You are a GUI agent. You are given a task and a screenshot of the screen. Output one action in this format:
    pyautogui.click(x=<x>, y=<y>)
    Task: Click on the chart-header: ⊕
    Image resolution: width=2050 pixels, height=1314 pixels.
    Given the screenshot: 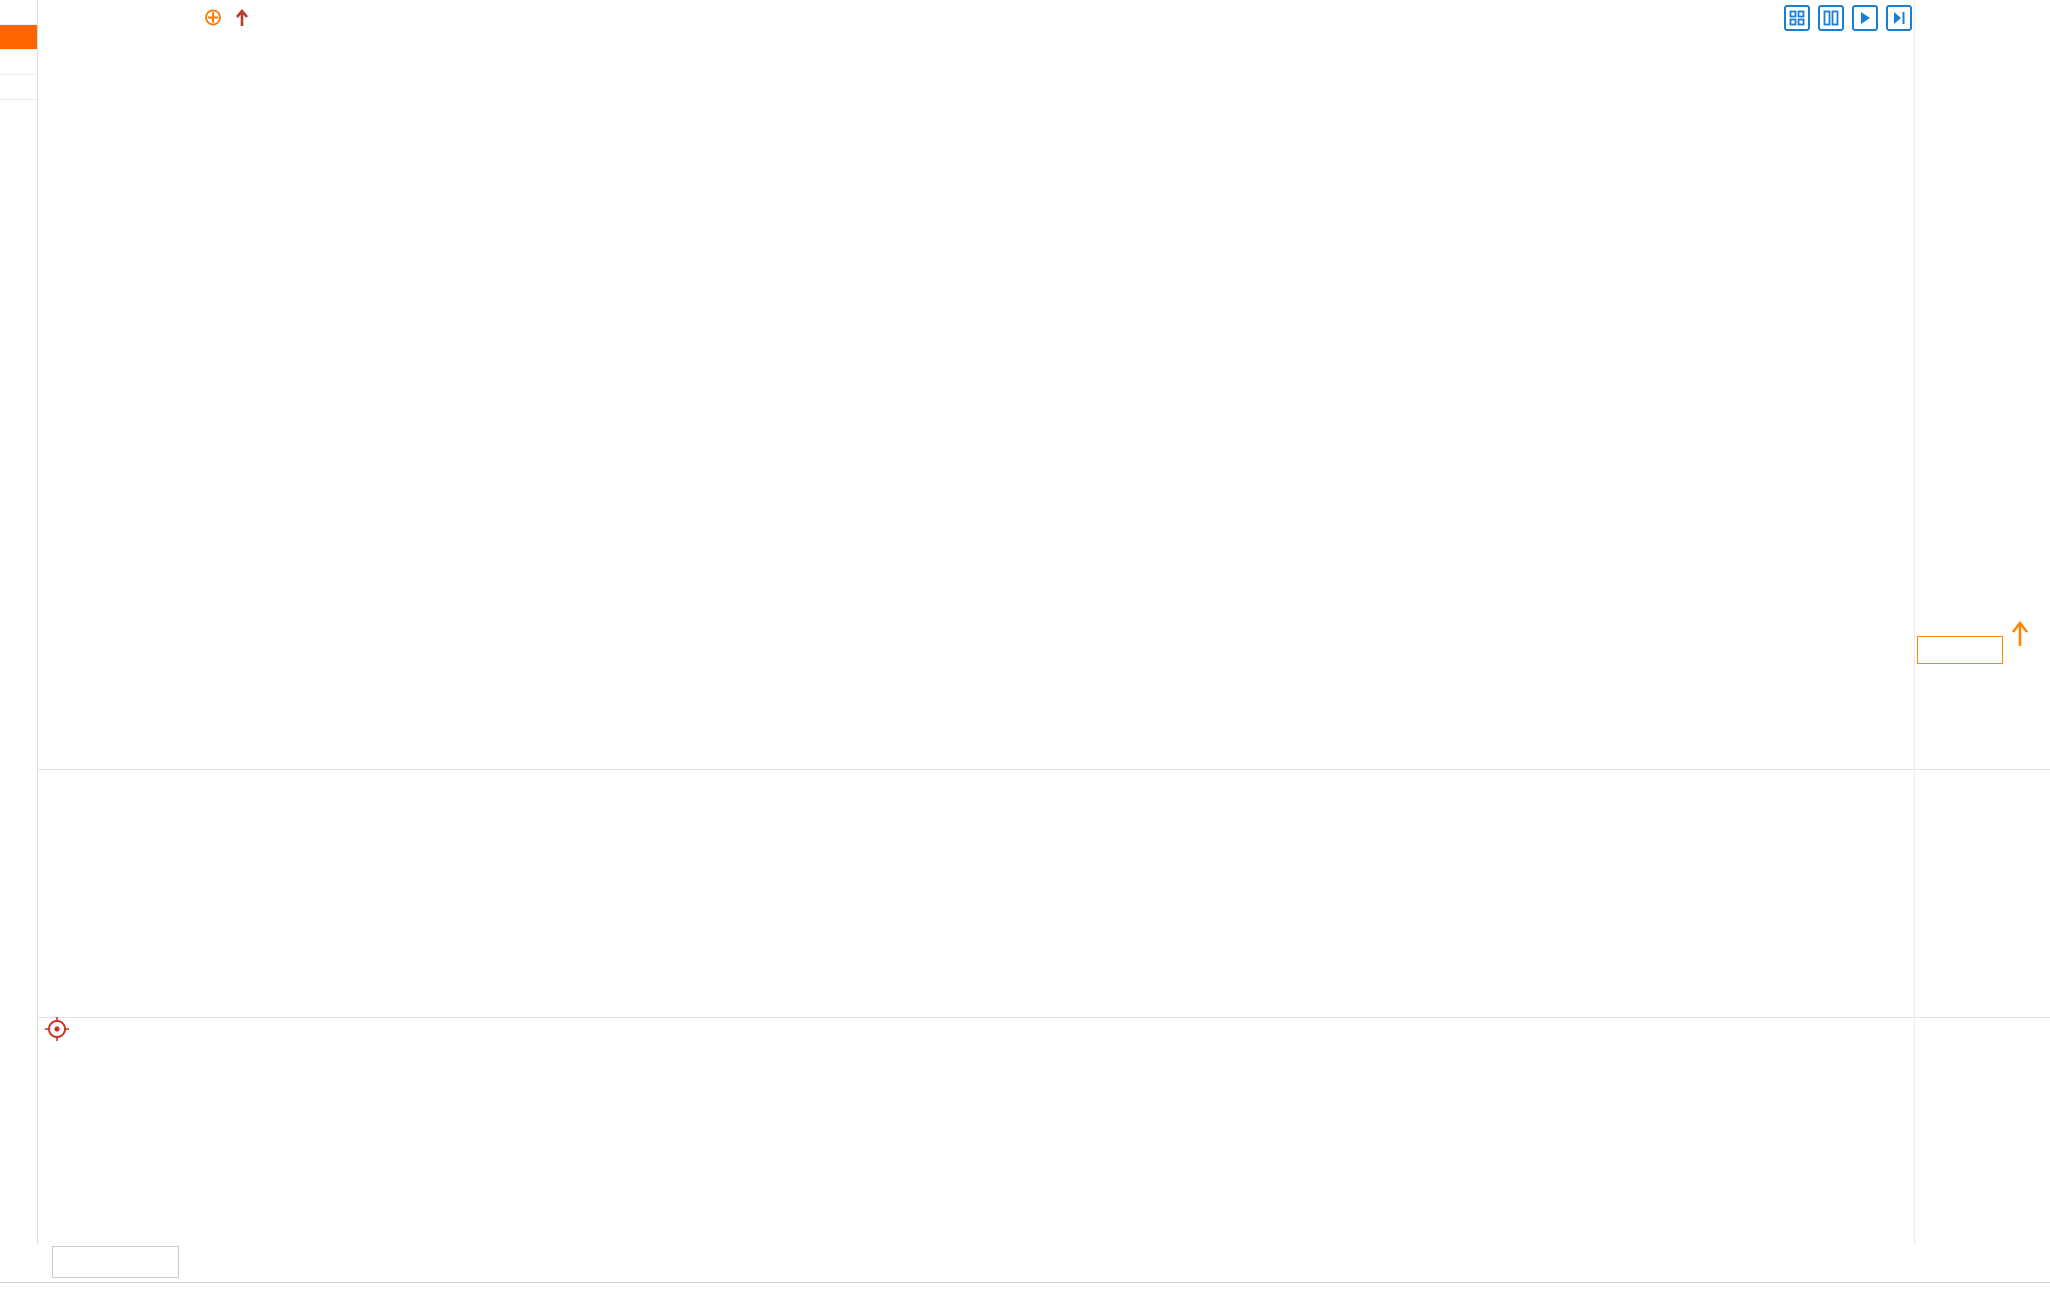 What is the action you would take?
    pyautogui.click(x=222, y=18)
    